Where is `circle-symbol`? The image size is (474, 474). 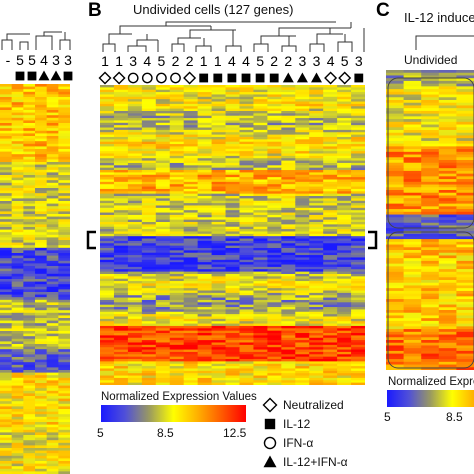 circle-symbol is located at coordinates (175, 78).